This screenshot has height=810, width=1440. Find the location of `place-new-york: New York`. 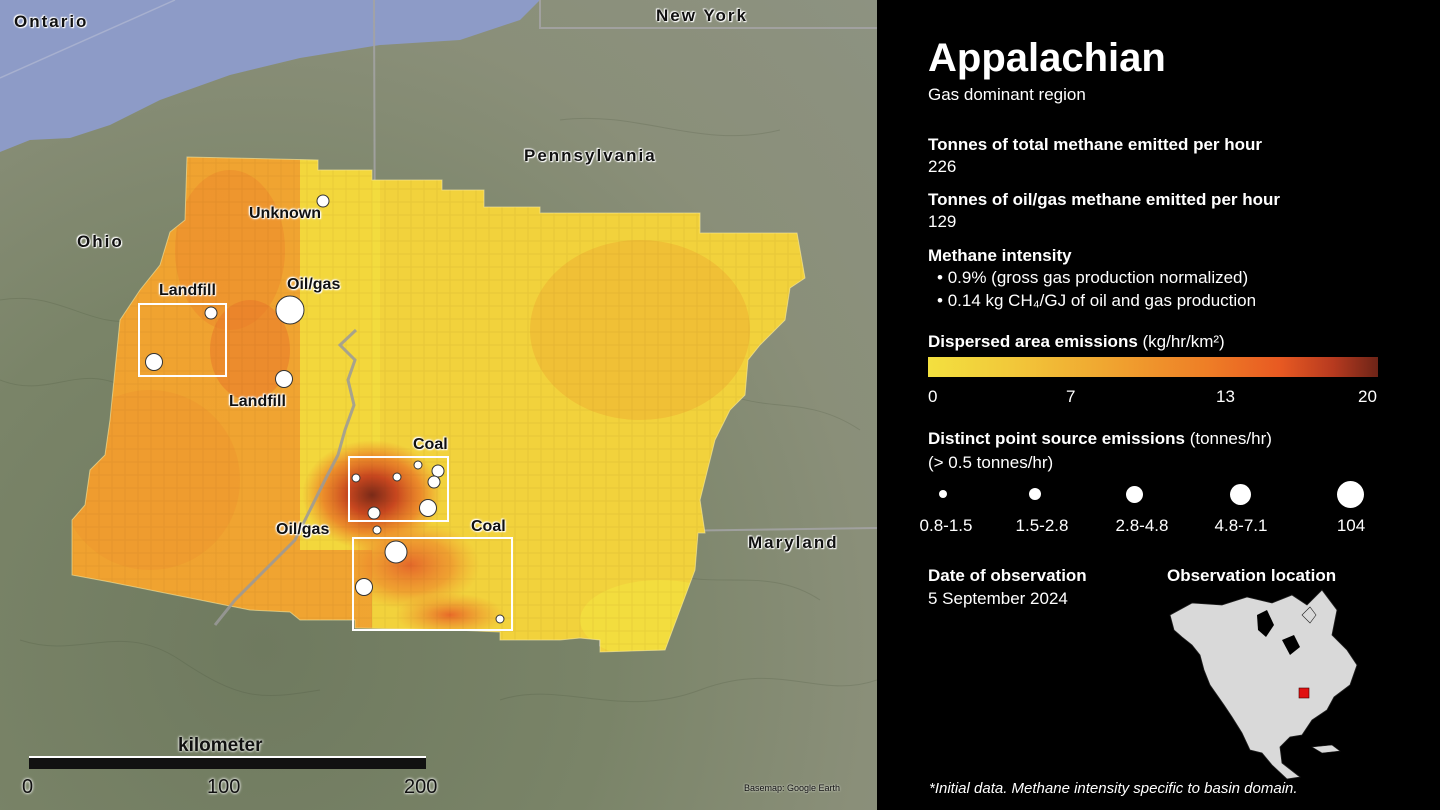

place-new-york: New York is located at coordinates (702, 15).